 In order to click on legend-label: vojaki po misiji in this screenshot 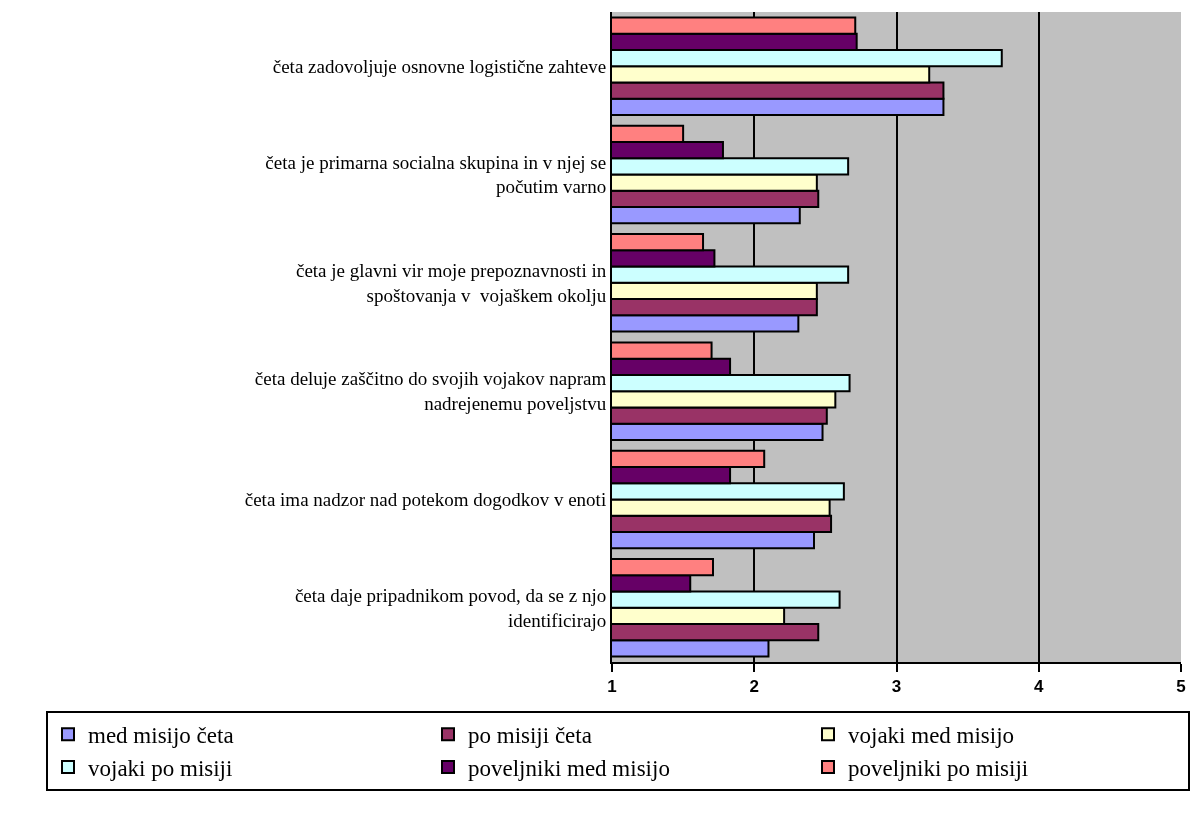, I will do `click(160, 769)`.